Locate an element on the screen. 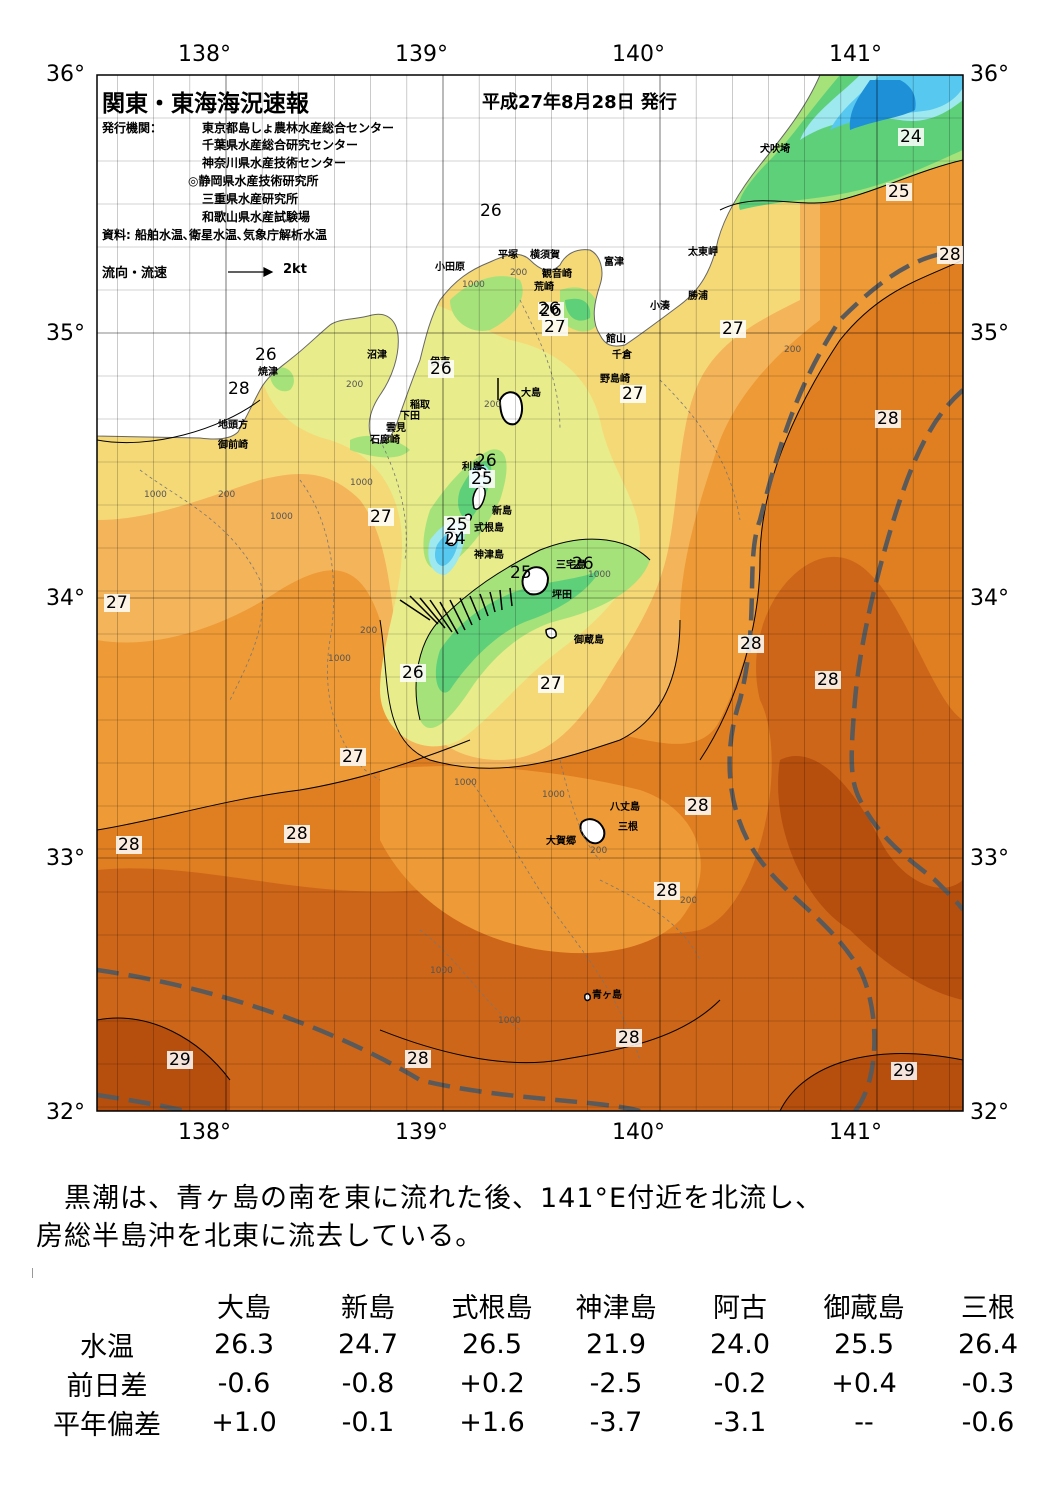 The width and height of the screenshot is (1064, 1503). place-label: 石廊崎 is located at coordinates (385, 440).